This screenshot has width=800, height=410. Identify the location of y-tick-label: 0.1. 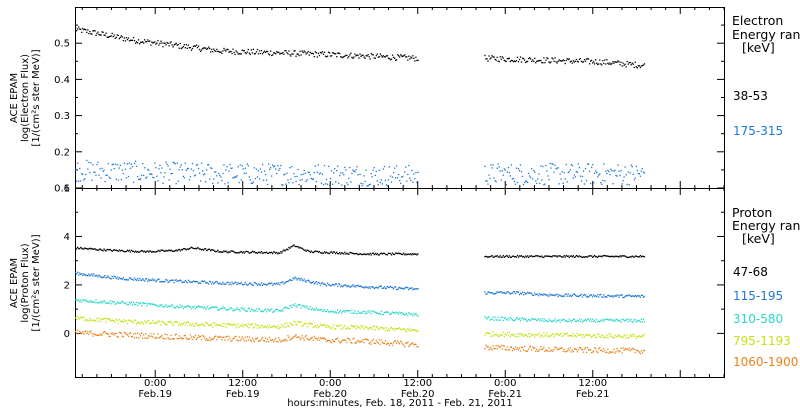
(62, 189).